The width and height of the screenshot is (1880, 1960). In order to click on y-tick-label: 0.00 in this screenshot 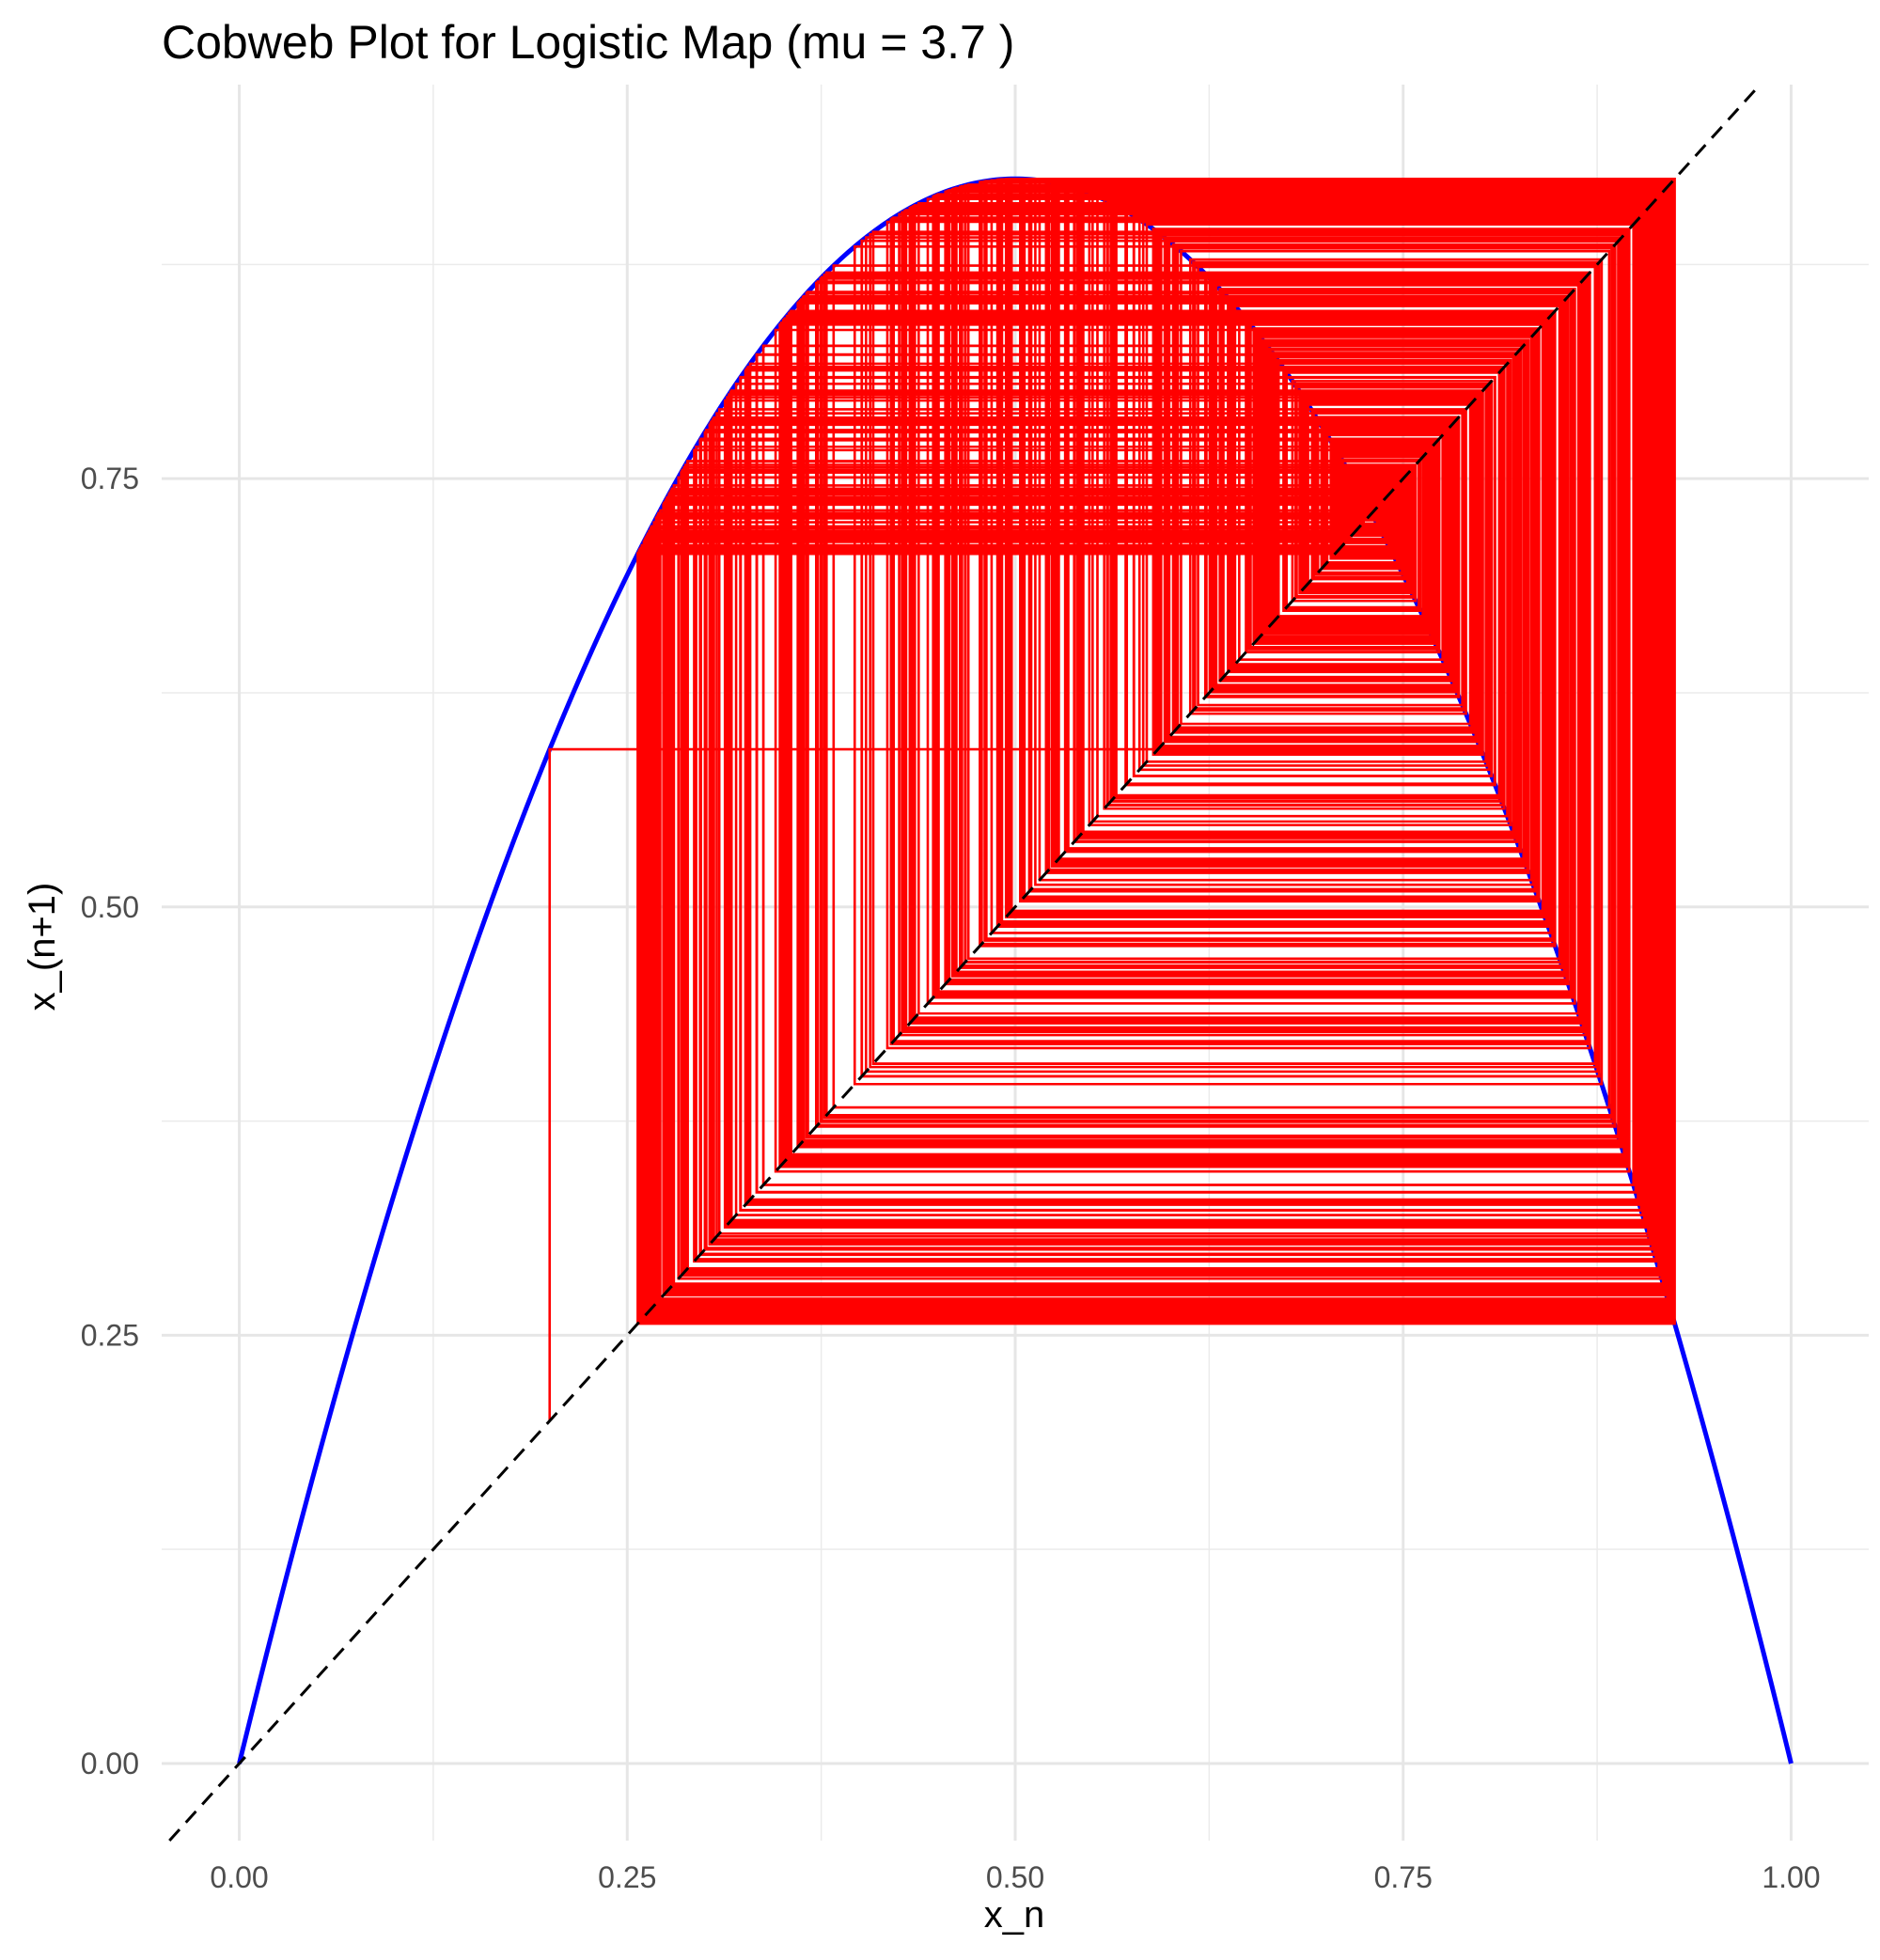, I will do `click(110, 1763)`.